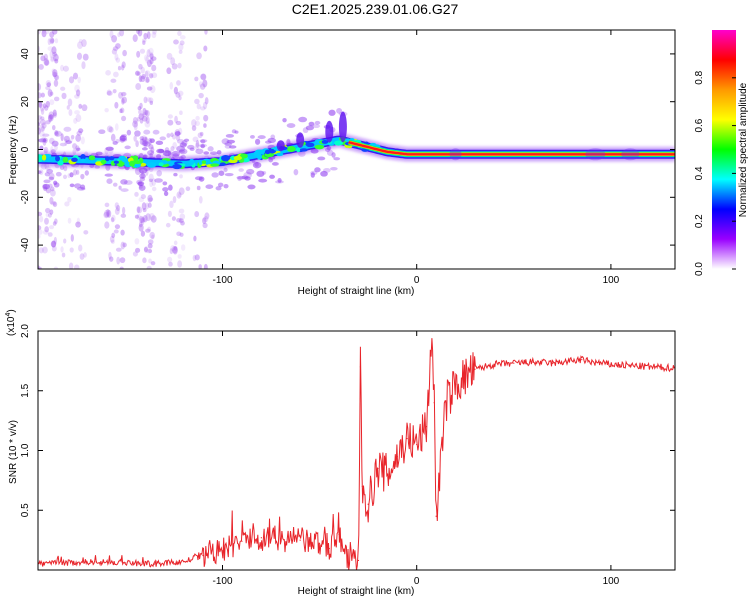 The image size is (750, 605). What do you see at coordinates (715, 173) in the screenshot?
I see `colorbar-ticks: 0.0 0.2 0.4 0.6 0.8` at bounding box center [715, 173].